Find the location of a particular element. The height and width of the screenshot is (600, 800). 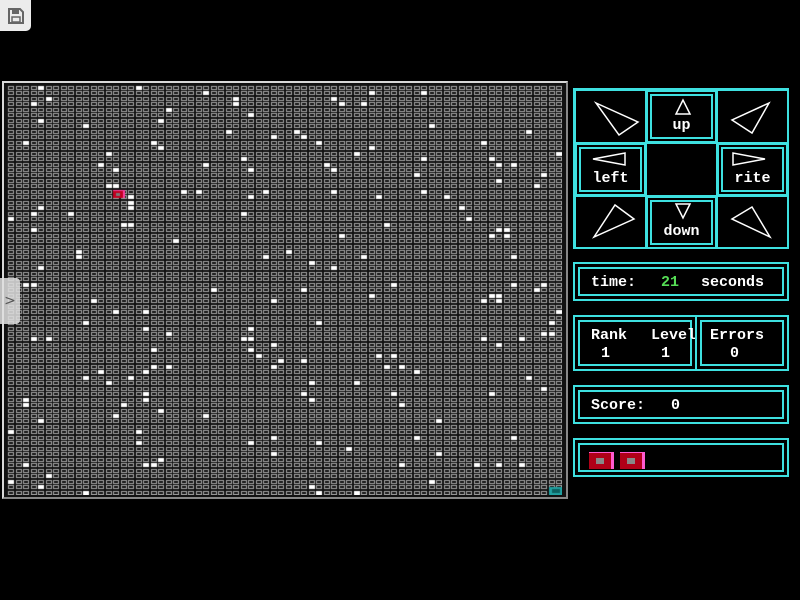

score-value: 0 is located at coordinates (676, 405).